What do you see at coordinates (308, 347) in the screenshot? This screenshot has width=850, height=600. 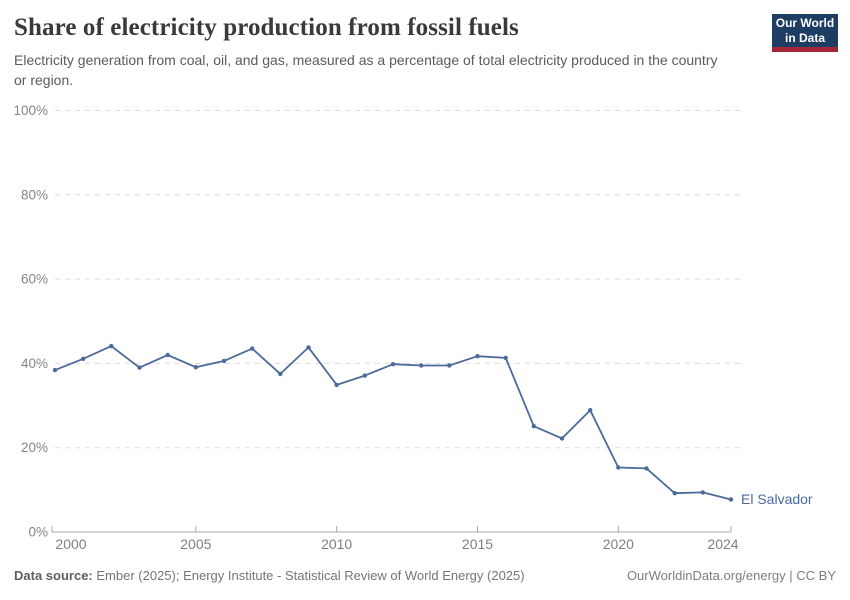 I see `data-point-2009` at bounding box center [308, 347].